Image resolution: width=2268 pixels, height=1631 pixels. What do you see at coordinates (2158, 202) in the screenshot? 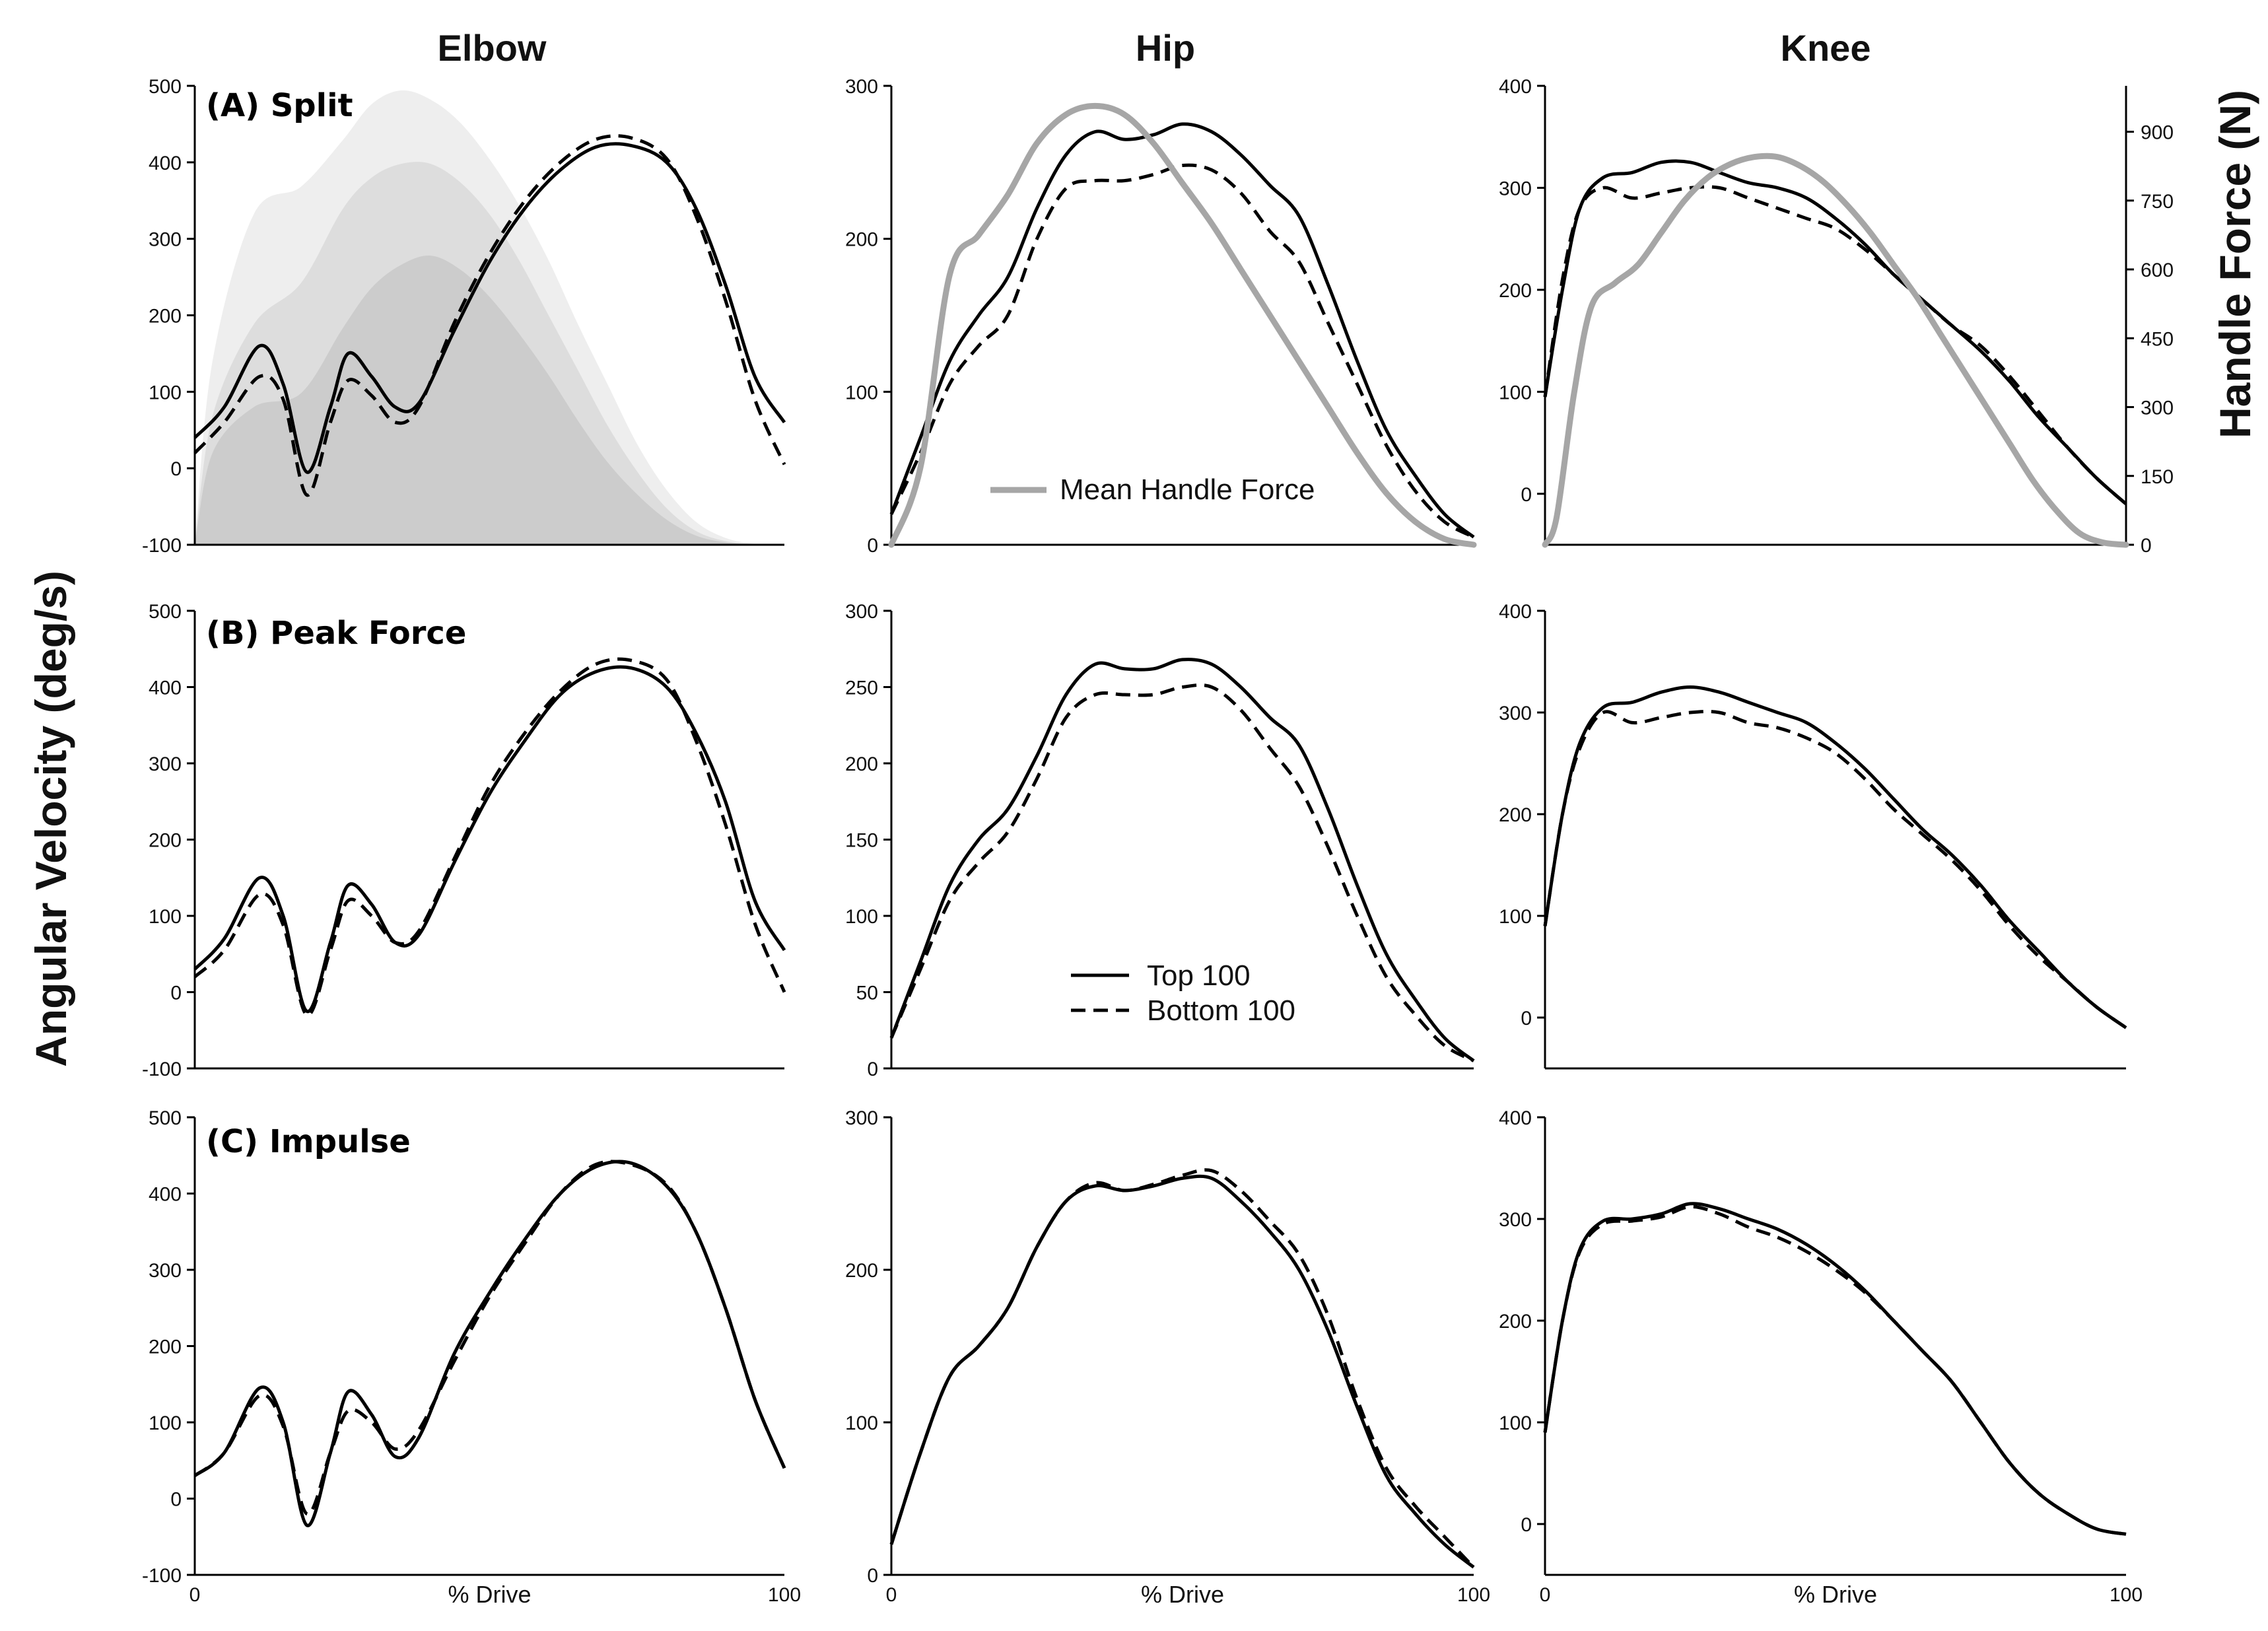
I see `y2-tick-label: 750` at bounding box center [2158, 202].